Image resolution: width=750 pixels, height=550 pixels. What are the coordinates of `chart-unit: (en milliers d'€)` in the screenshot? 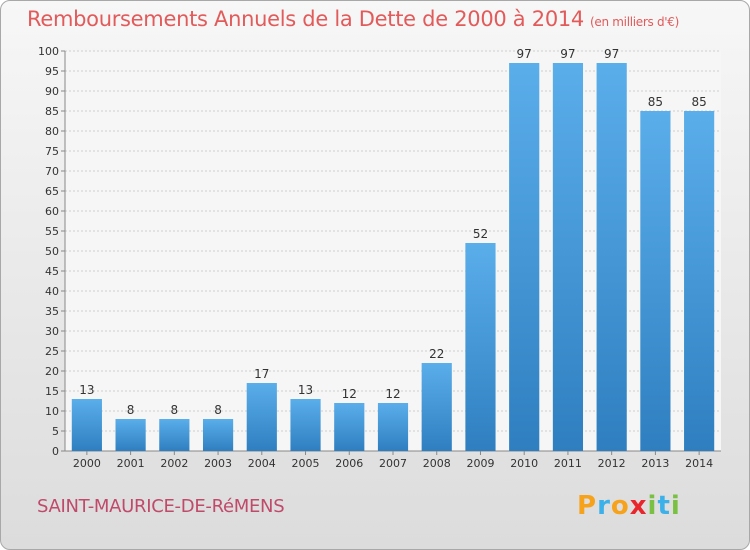 It's located at (635, 22).